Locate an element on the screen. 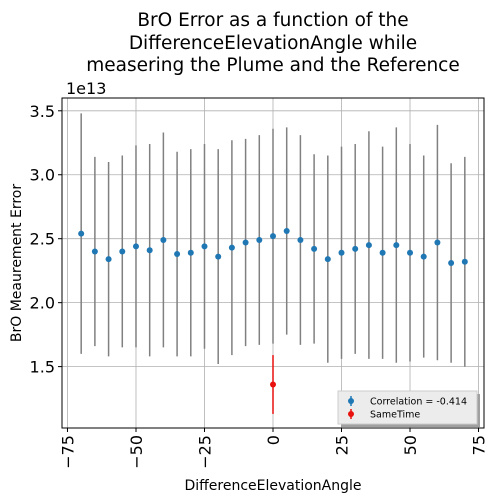 This screenshot has width=504, height=504. x-axis-label: DifferenceElevationAngle is located at coordinates (272, 486).